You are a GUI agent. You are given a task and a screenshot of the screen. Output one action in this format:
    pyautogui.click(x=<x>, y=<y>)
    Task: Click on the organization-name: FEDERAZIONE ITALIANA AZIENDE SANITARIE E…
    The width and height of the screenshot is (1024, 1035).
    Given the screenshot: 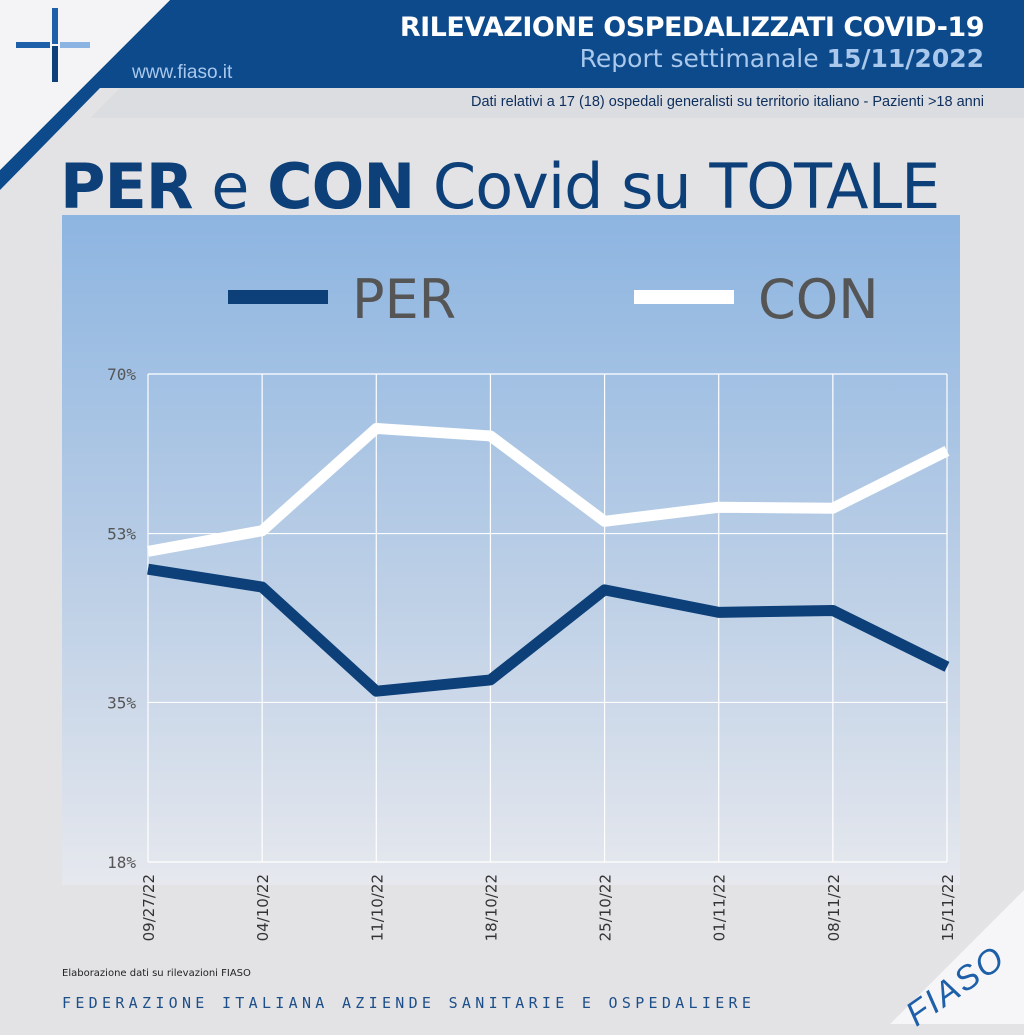 What is the action you would take?
    pyautogui.click(x=408, y=1003)
    